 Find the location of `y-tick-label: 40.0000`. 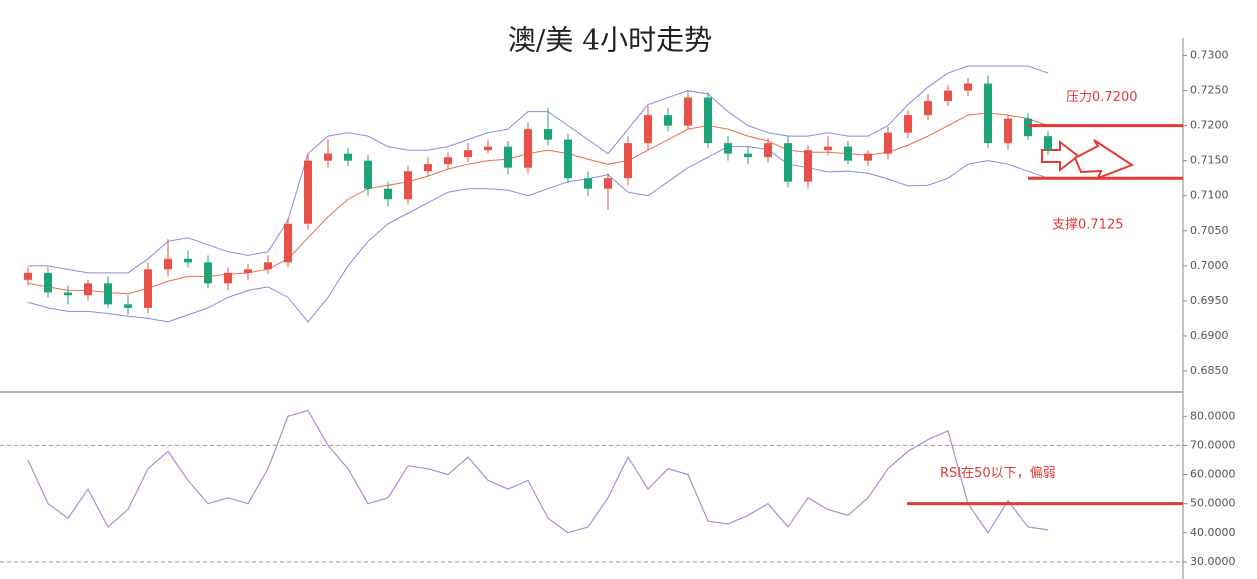

y-tick-label: 40.0000 is located at coordinates (1213, 532).